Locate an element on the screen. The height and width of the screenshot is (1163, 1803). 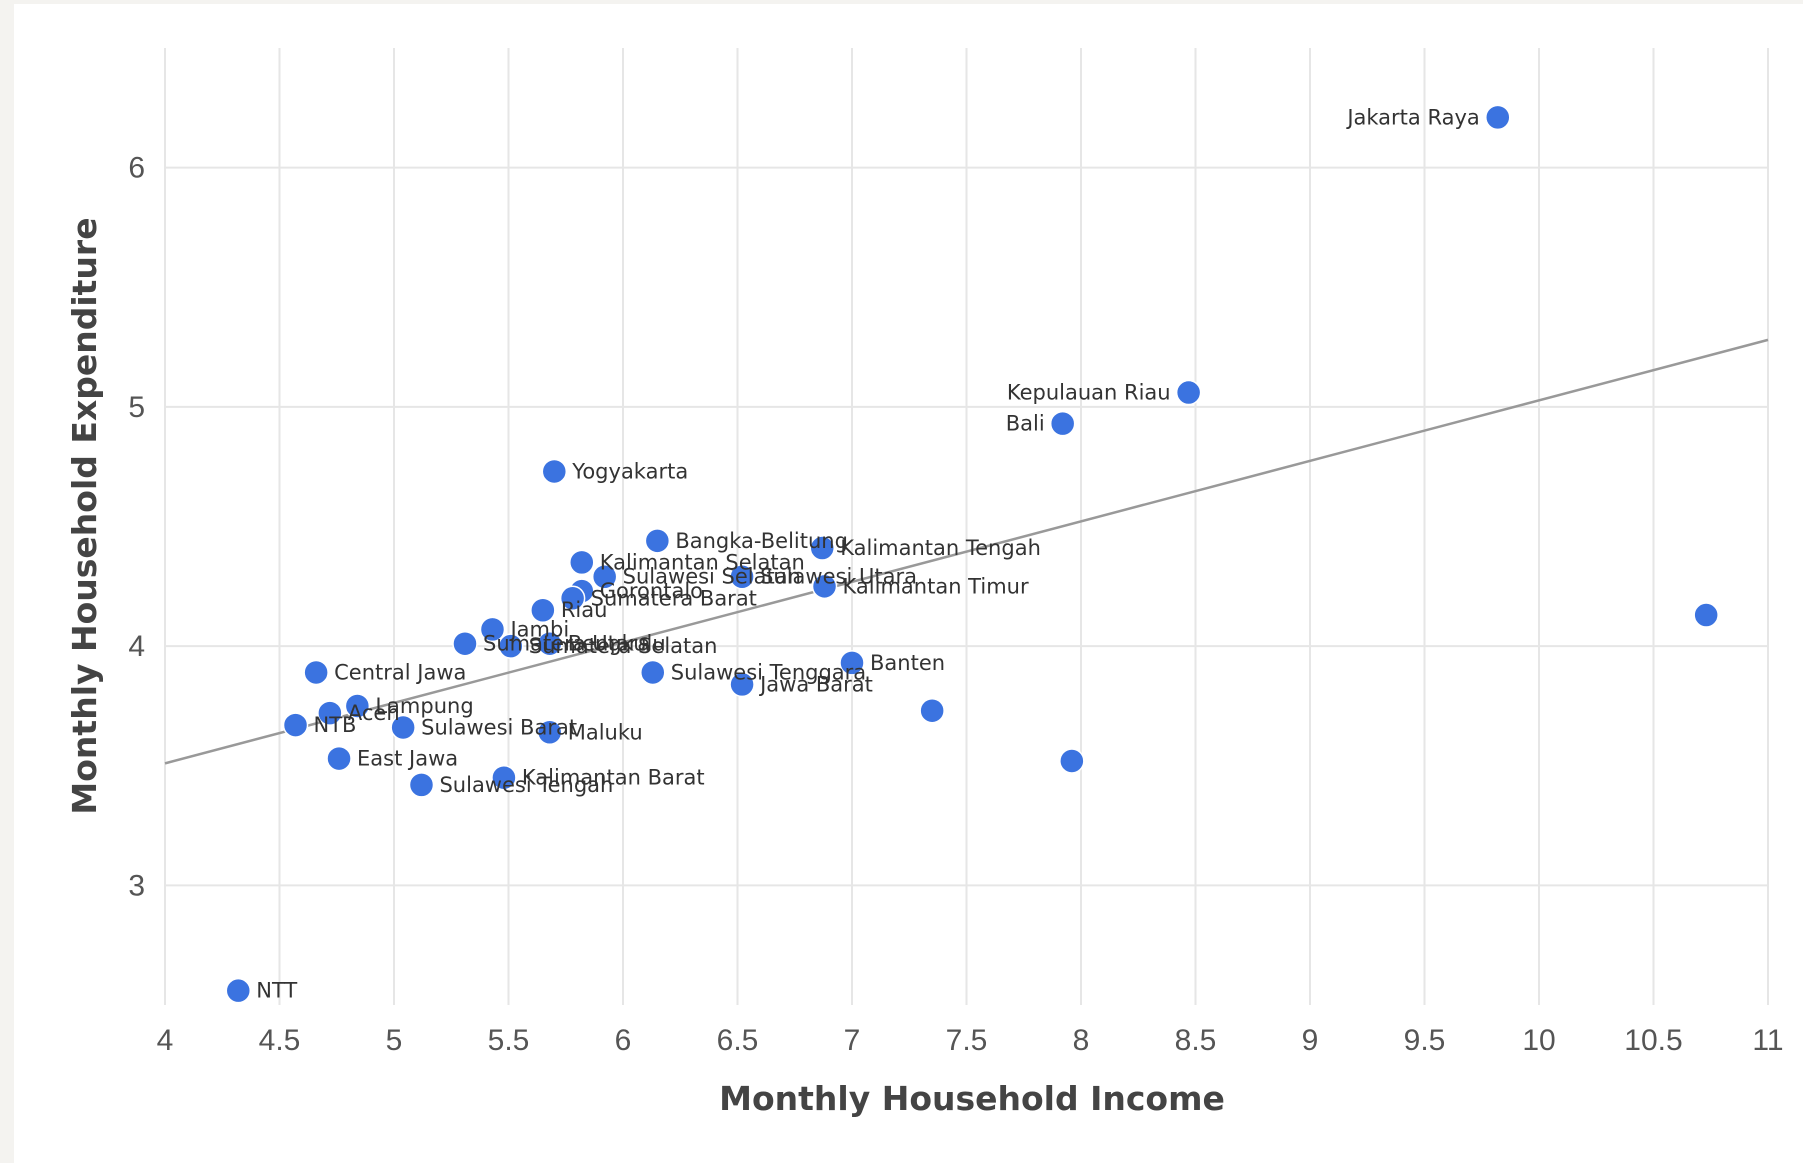
x-tick-label: 10.5 is located at coordinates (1653, 1040).